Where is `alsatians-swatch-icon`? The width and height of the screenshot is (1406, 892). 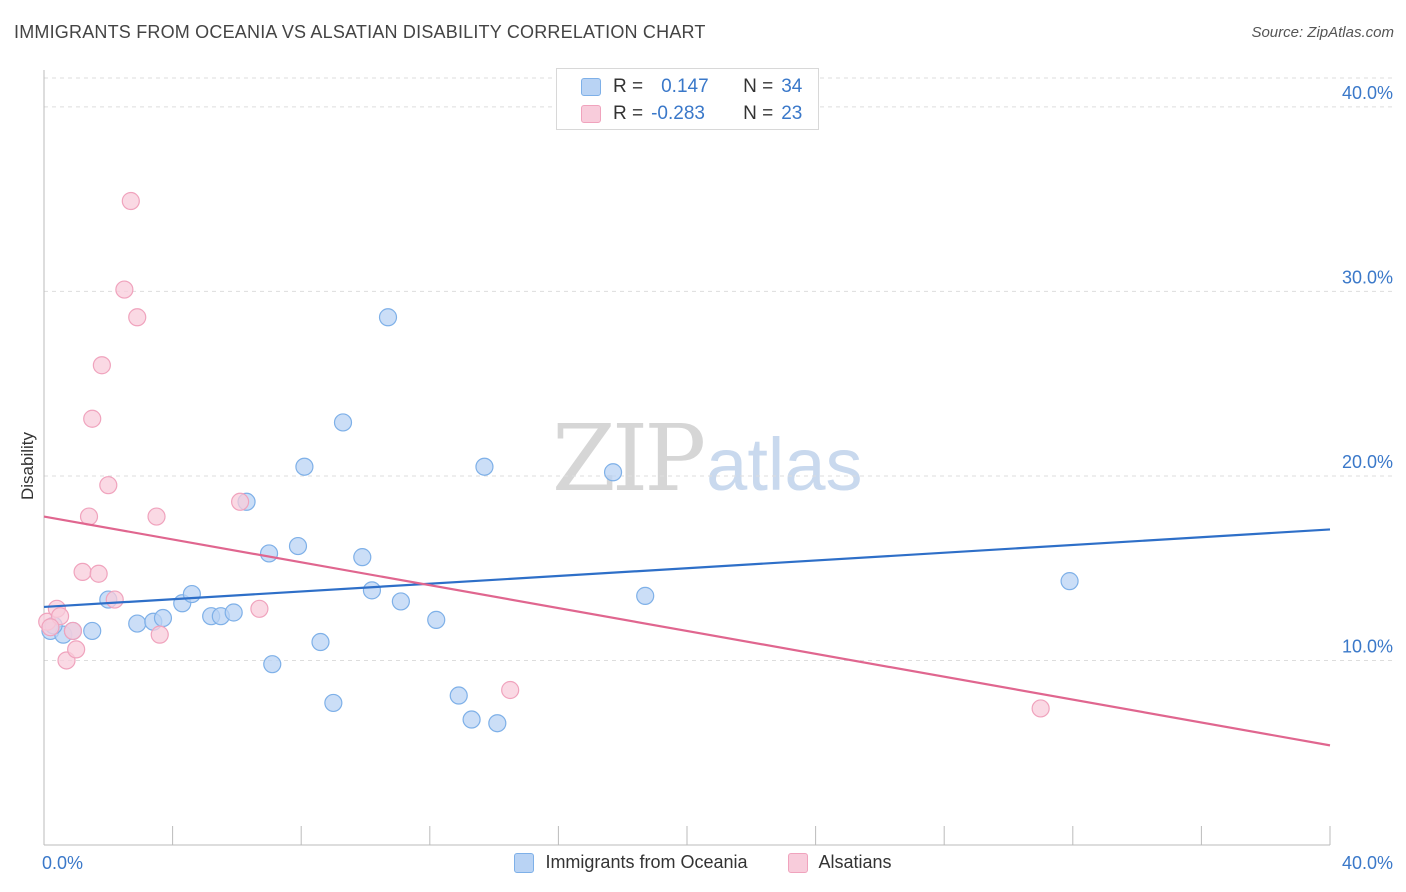
alsatians-swatch-icon is located at coordinates (591, 114).